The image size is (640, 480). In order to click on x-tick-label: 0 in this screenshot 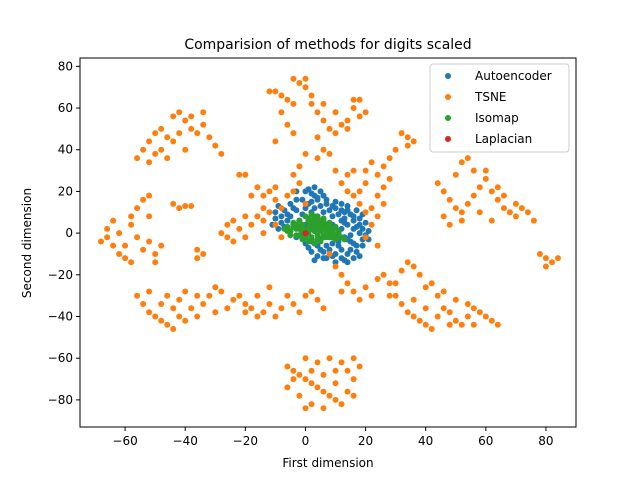, I will do `click(306, 441)`.